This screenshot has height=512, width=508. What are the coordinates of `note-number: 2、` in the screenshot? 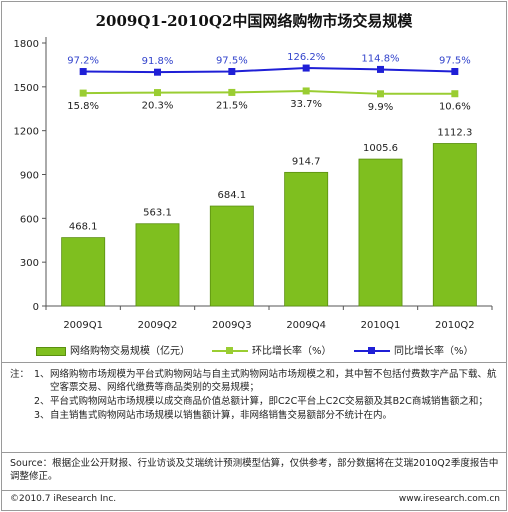 It's located at (42, 401).